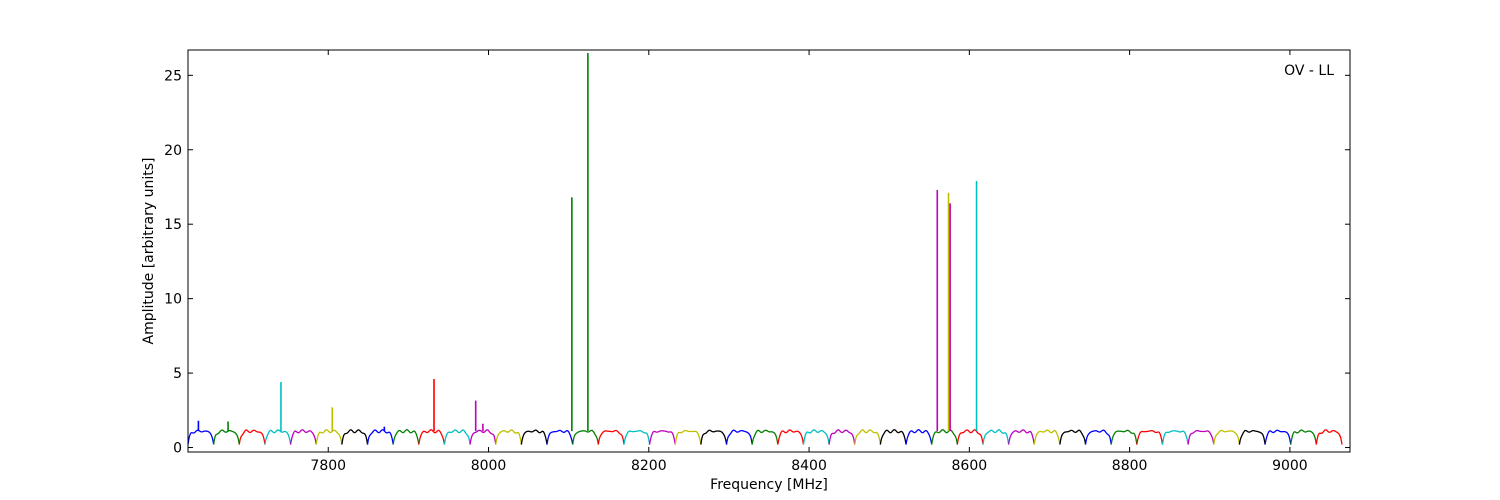  Describe the element at coordinates (173, 76) in the screenshot. I see `y-tick-label: 25` at that location.